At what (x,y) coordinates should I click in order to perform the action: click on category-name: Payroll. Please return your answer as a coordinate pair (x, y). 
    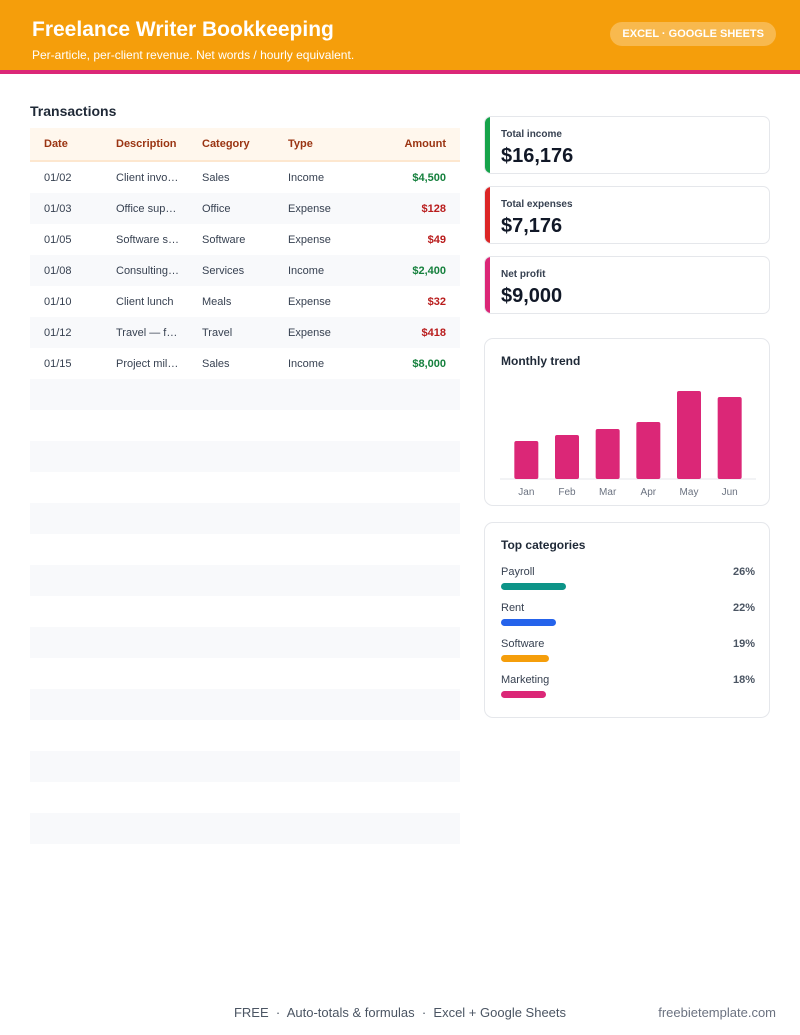
    Looking at the image, I should click on (518, 572).